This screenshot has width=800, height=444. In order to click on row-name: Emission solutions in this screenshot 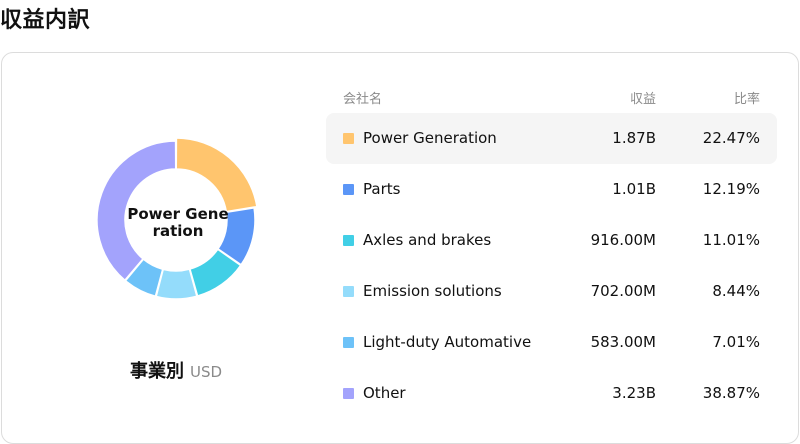, I will do `click(432, 291)`.